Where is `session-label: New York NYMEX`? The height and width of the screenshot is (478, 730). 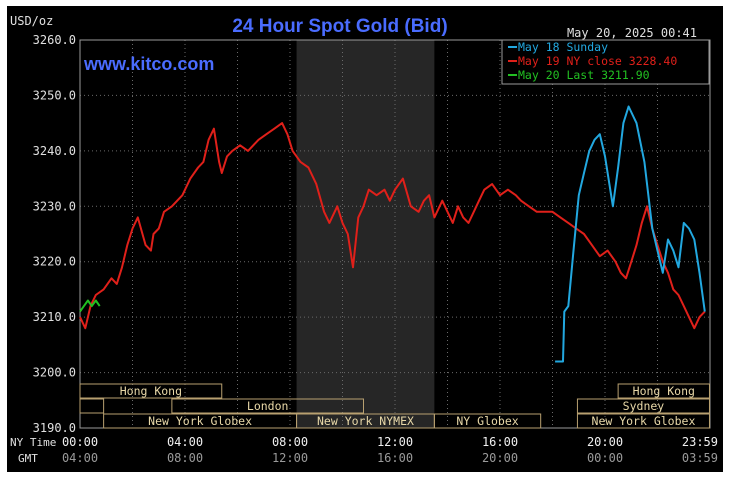 session-label: New York NYMEX is located at coordinates (365, 421).